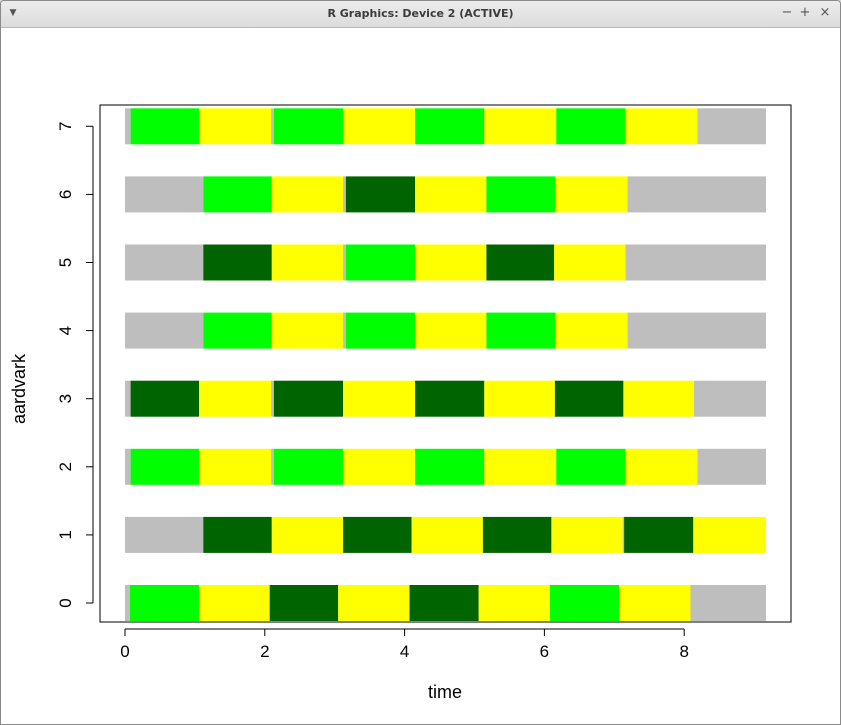 This screenshot has width=841, height=725. I want to click on x-tick-label-2: 2, so click(264, 651).